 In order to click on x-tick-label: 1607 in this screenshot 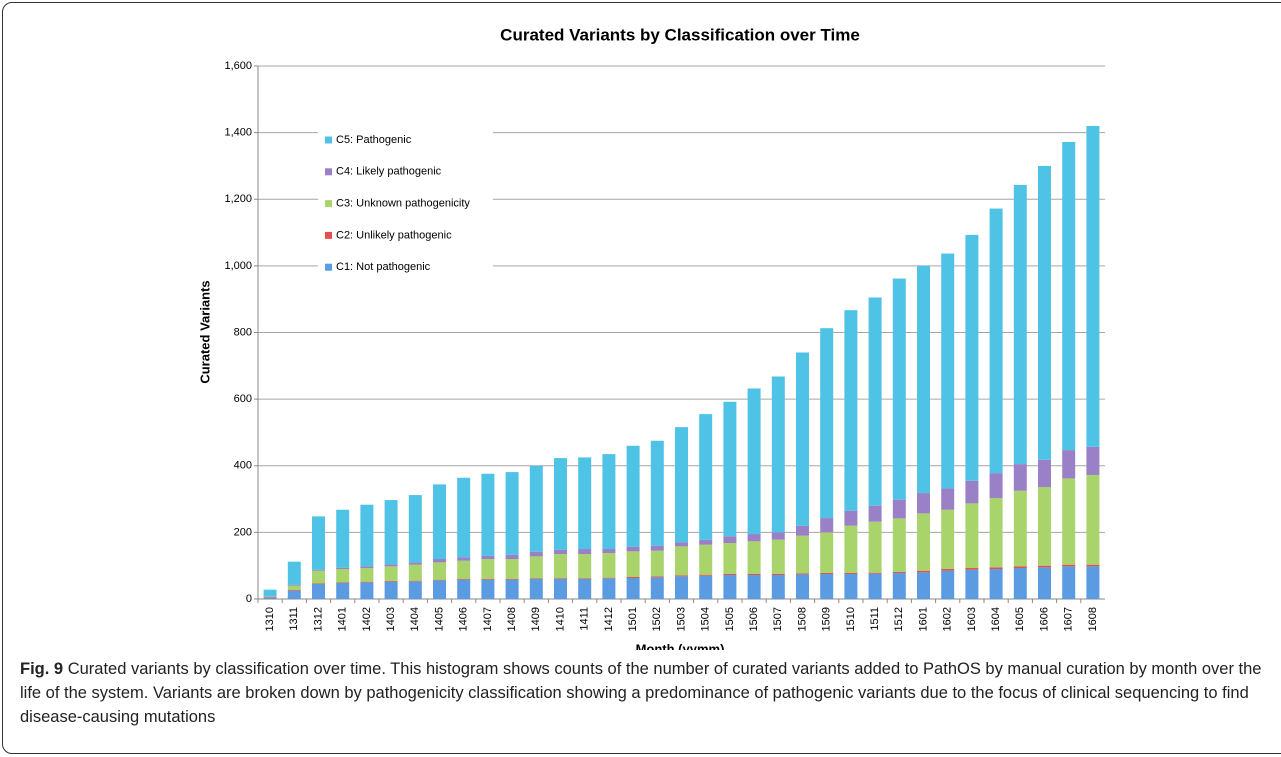, I will do `click(1069, 619)`.